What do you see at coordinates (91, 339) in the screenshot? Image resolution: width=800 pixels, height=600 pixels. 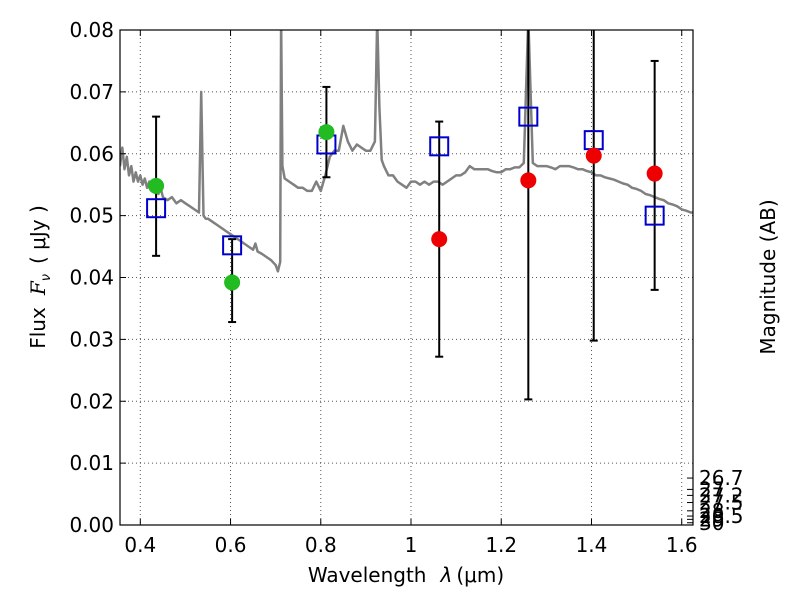 I see `y-tick-label: 0.03` at bounding box center [91, 339].